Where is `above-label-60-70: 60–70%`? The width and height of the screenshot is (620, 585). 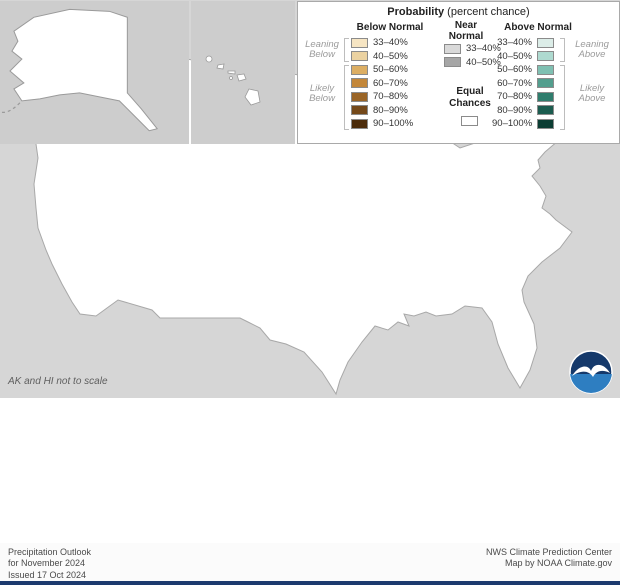 above-label-60-70: 60–70% is located at coordinates (514, 83).